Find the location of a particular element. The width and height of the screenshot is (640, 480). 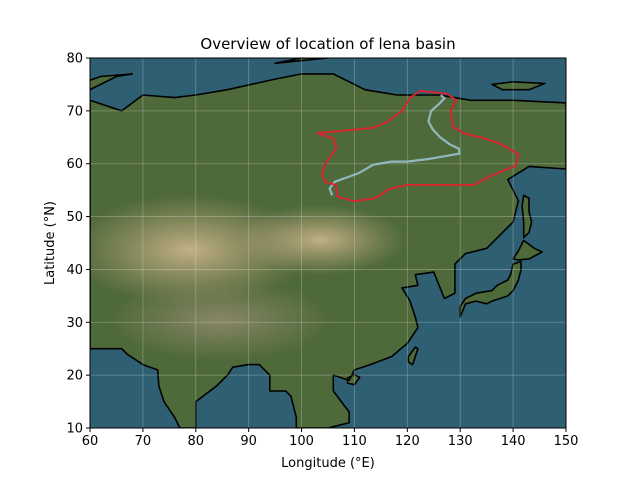

y-tick-label: 20 is located at coordinates (74, 376).